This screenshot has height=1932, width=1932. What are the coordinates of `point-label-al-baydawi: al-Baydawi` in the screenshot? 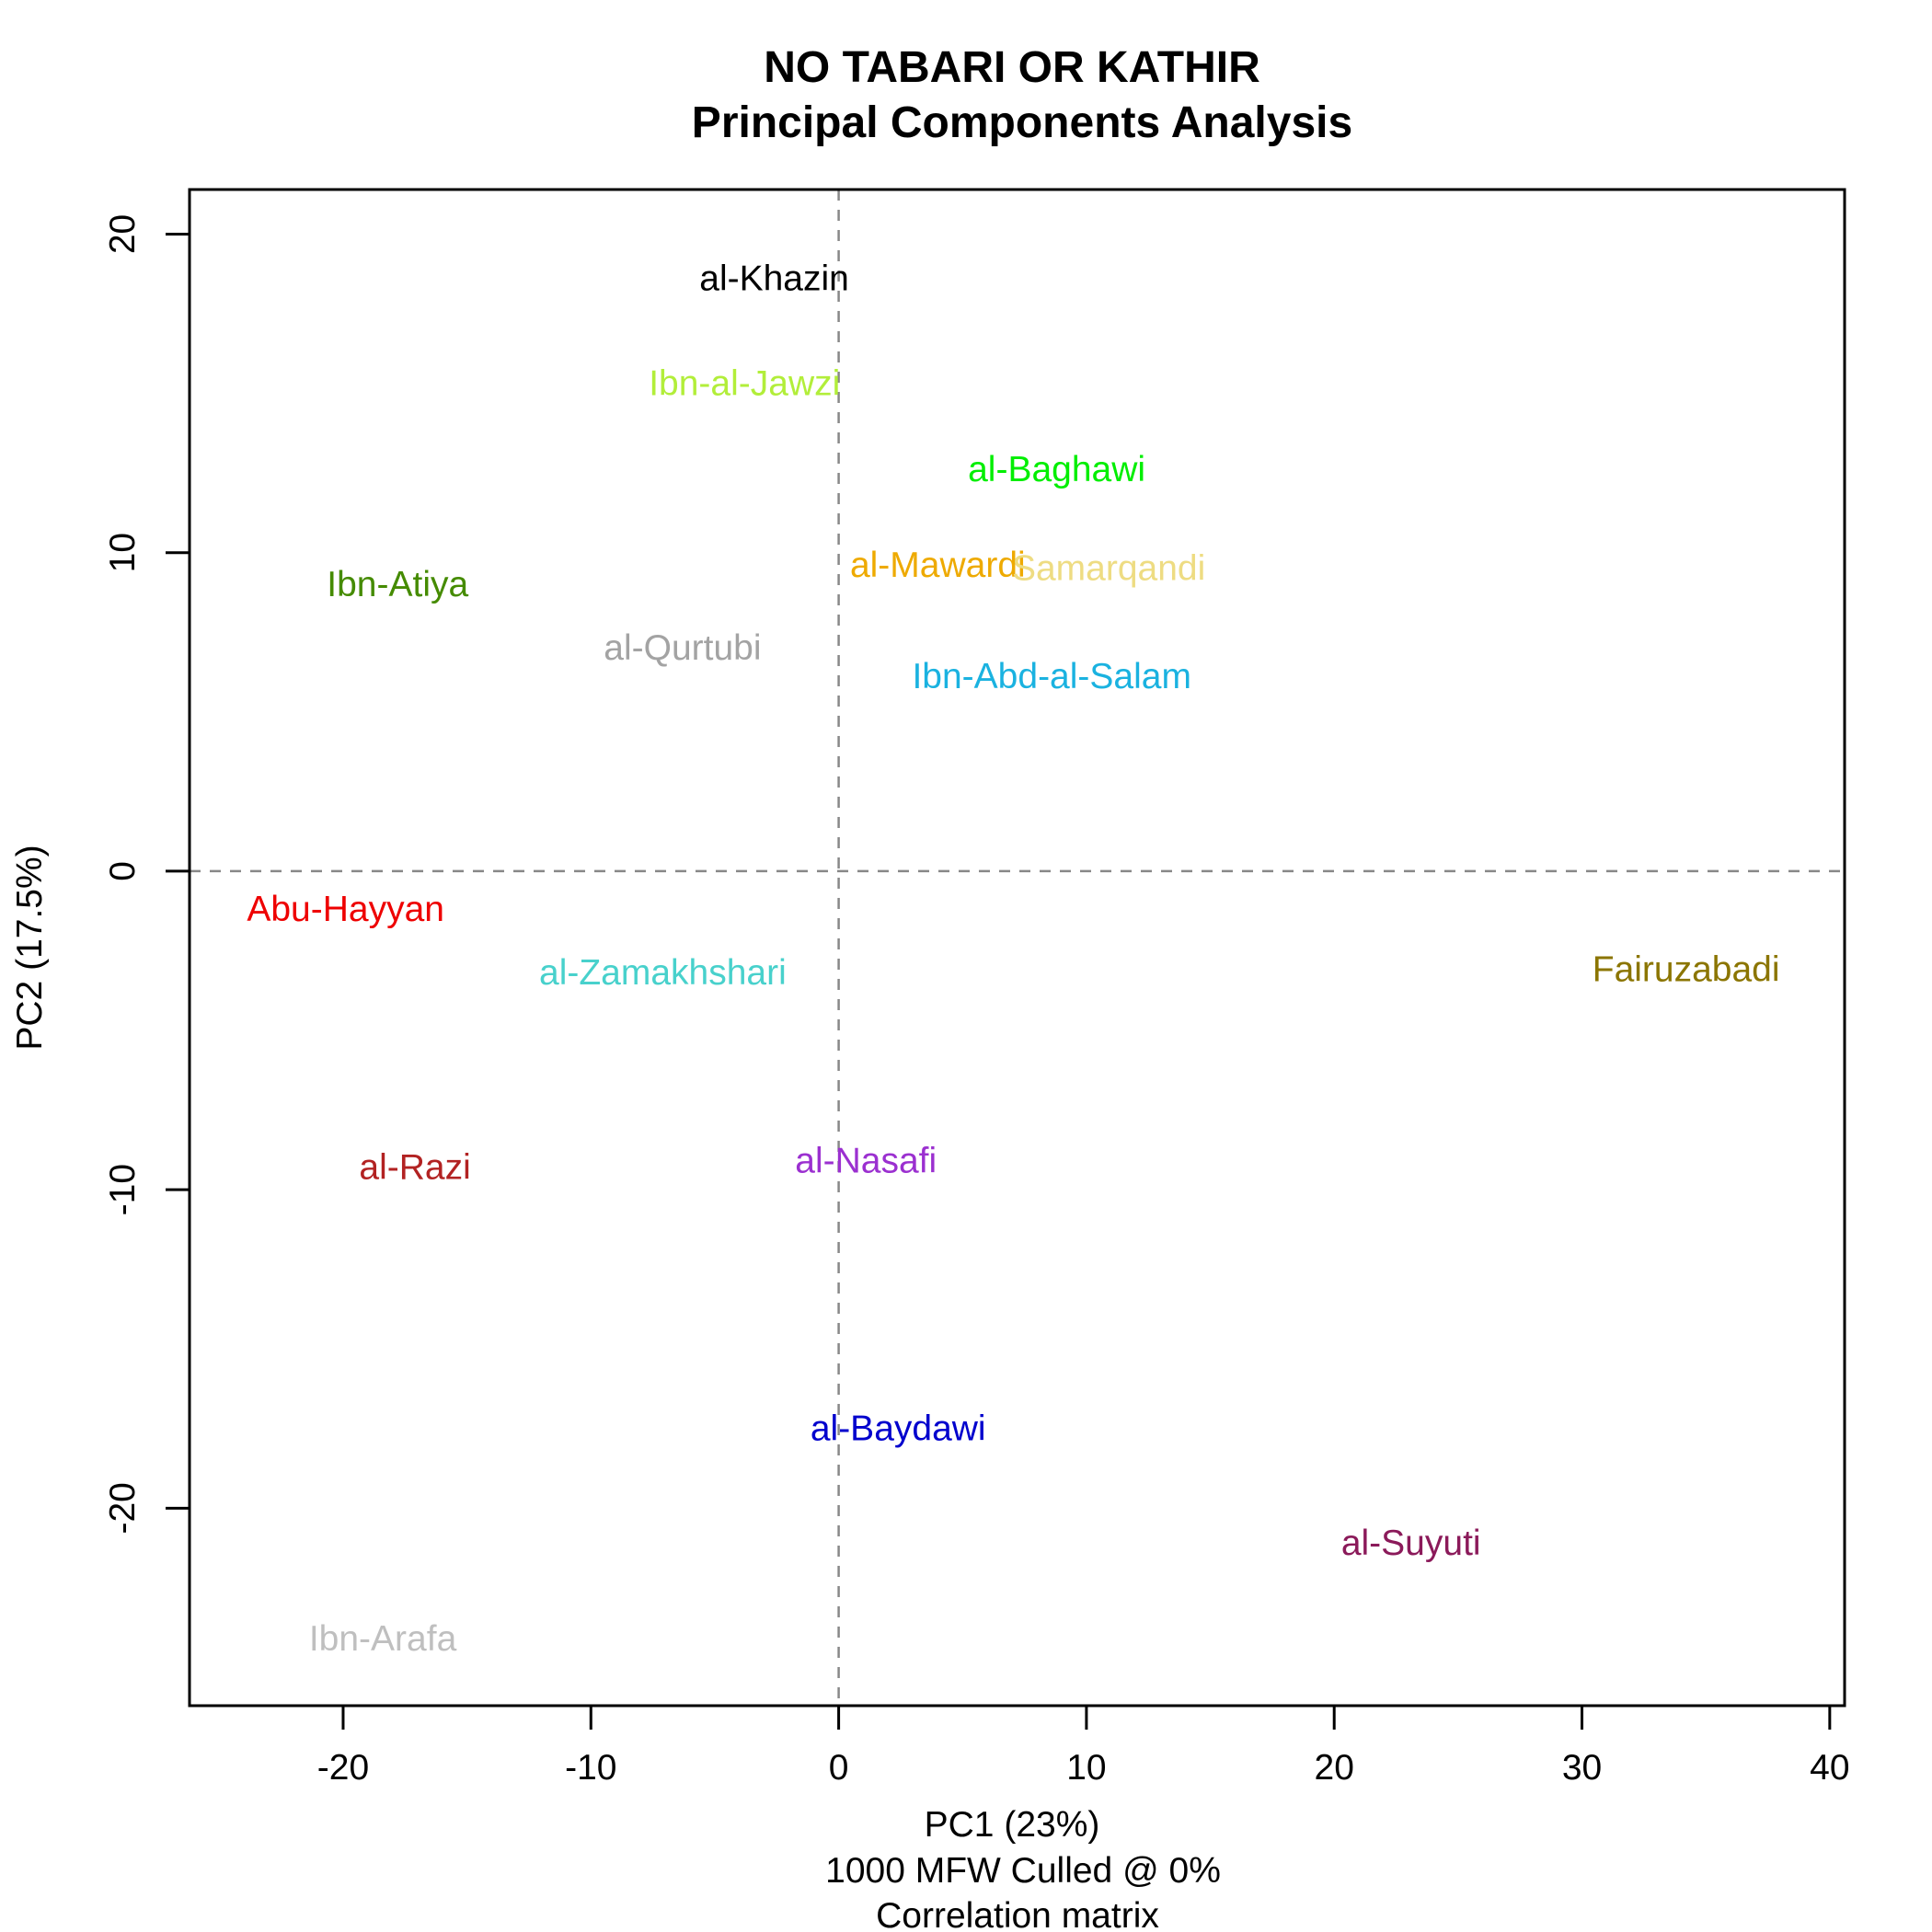 It's located at (898, 1428).